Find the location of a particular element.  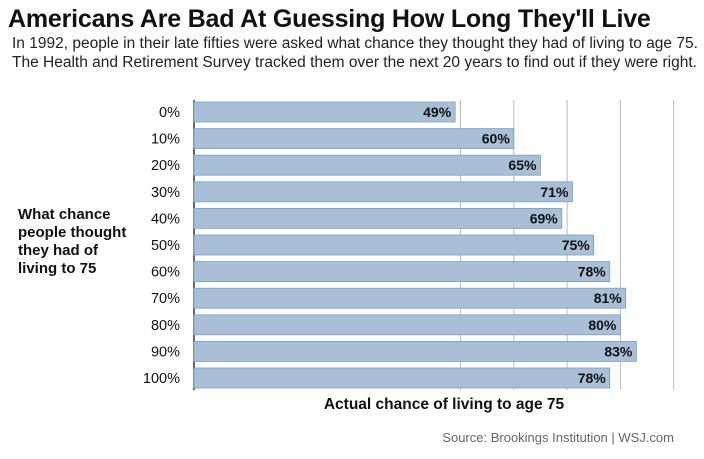

y-tick-label: 100% is located at coordinates (161, 379).